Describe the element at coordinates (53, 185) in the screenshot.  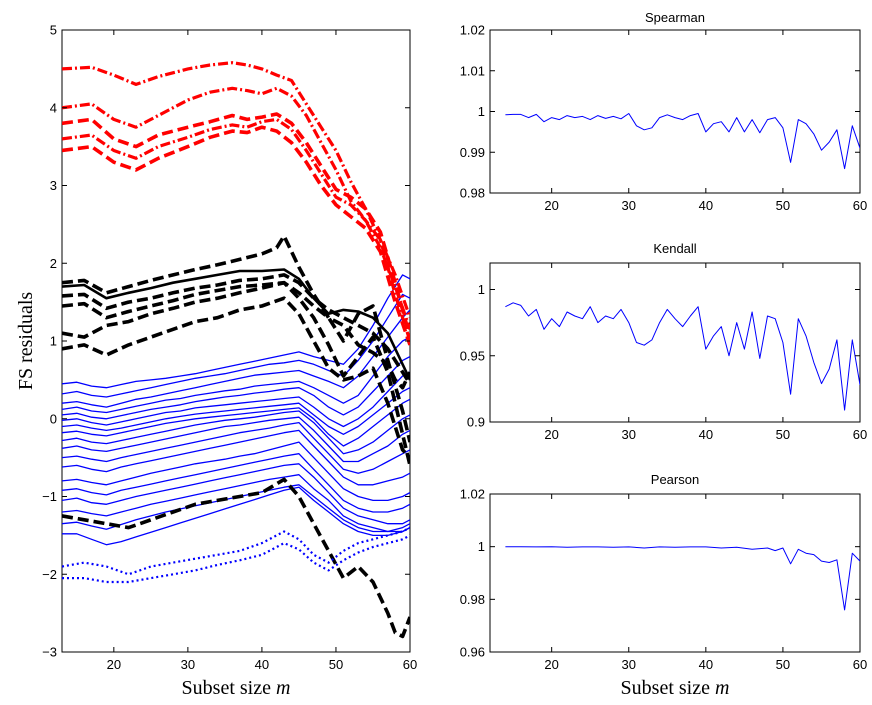
I see `fs-residuals-y-tick-label: 3` at that location.